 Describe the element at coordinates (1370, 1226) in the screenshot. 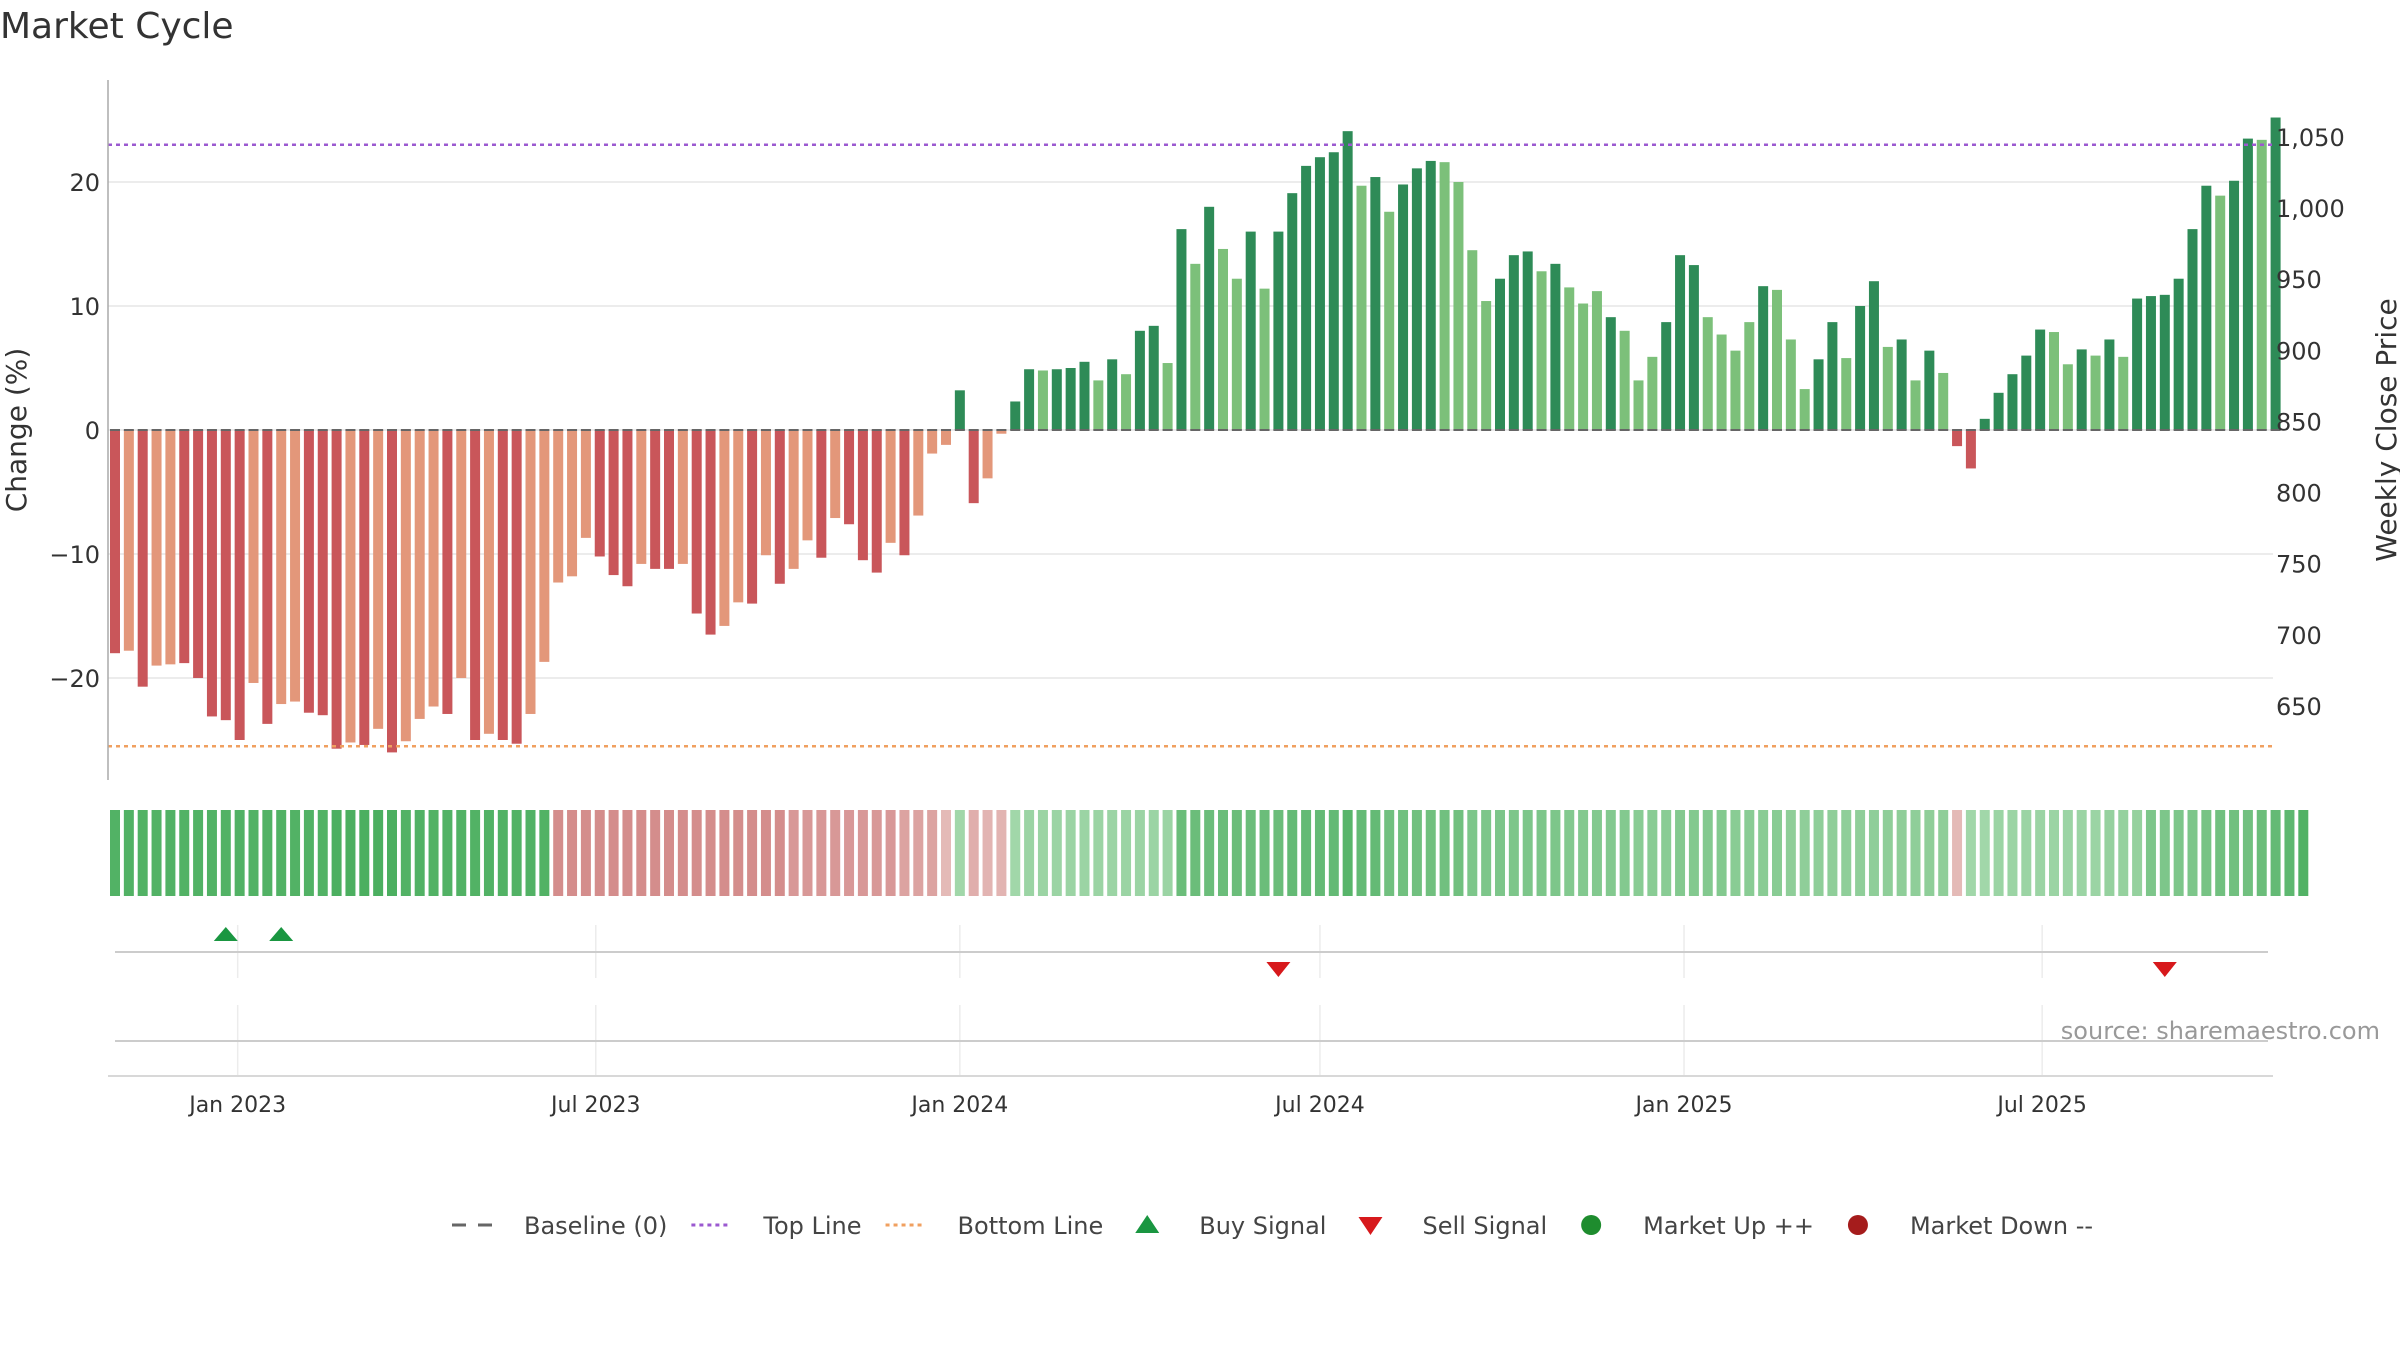

I see `legend-swatch` at that location.